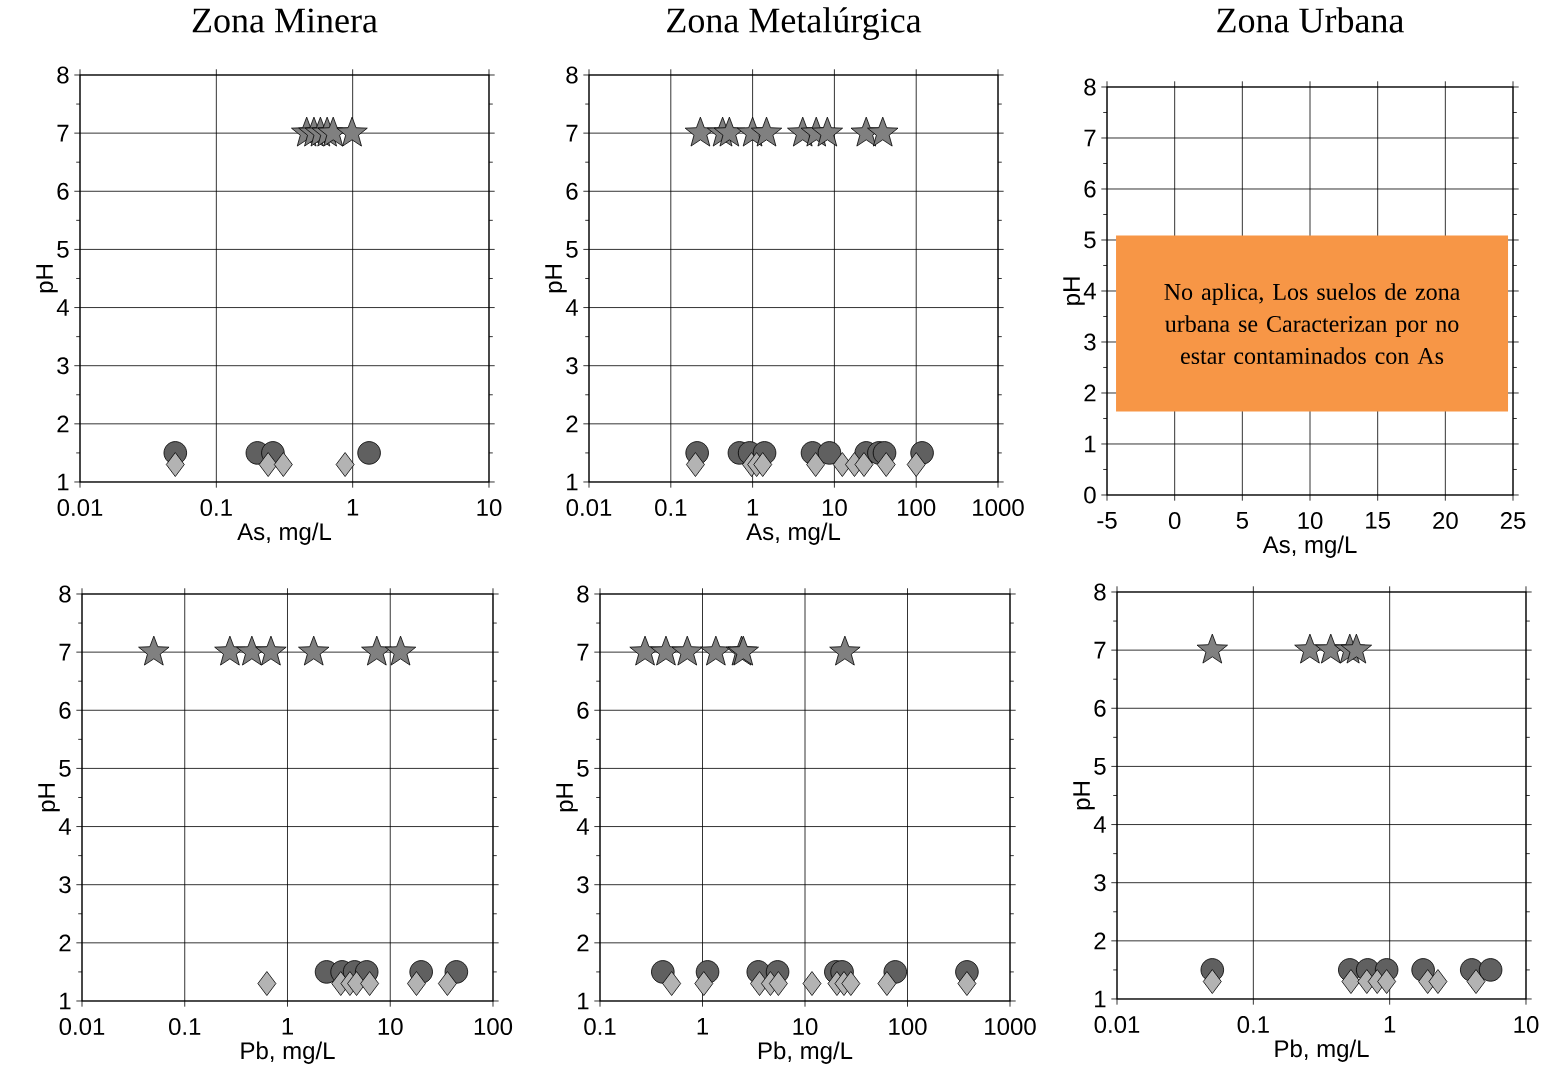  Describe the element at coordinates (1174, 521) in the screenshot. I see `x-tick-label: 0` at that location.